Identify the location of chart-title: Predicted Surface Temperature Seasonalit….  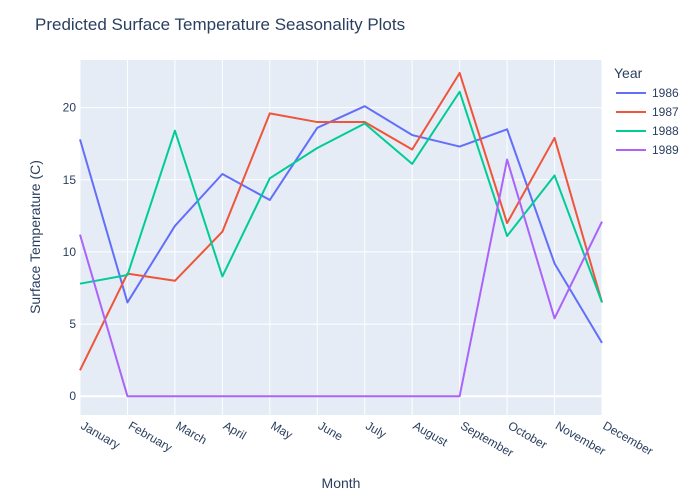
(220, 24).